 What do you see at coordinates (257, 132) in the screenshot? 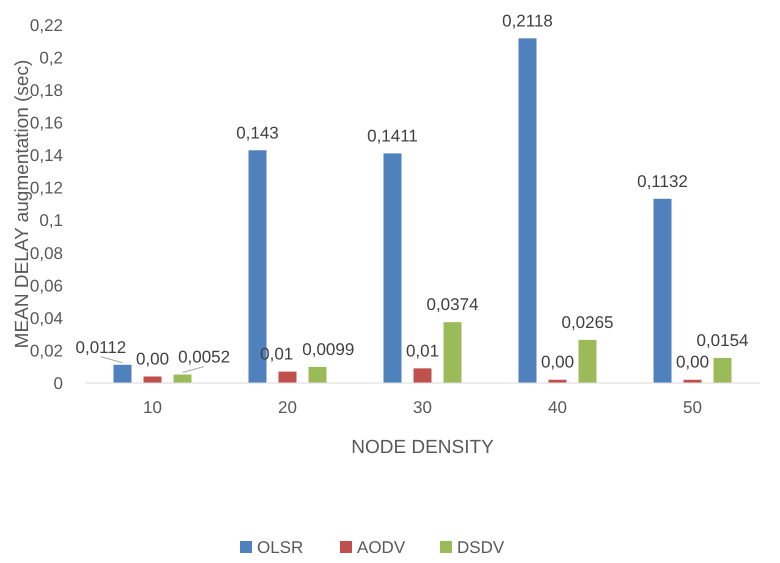
I see `data-label: 0,143` at bounding box center [257, 132].